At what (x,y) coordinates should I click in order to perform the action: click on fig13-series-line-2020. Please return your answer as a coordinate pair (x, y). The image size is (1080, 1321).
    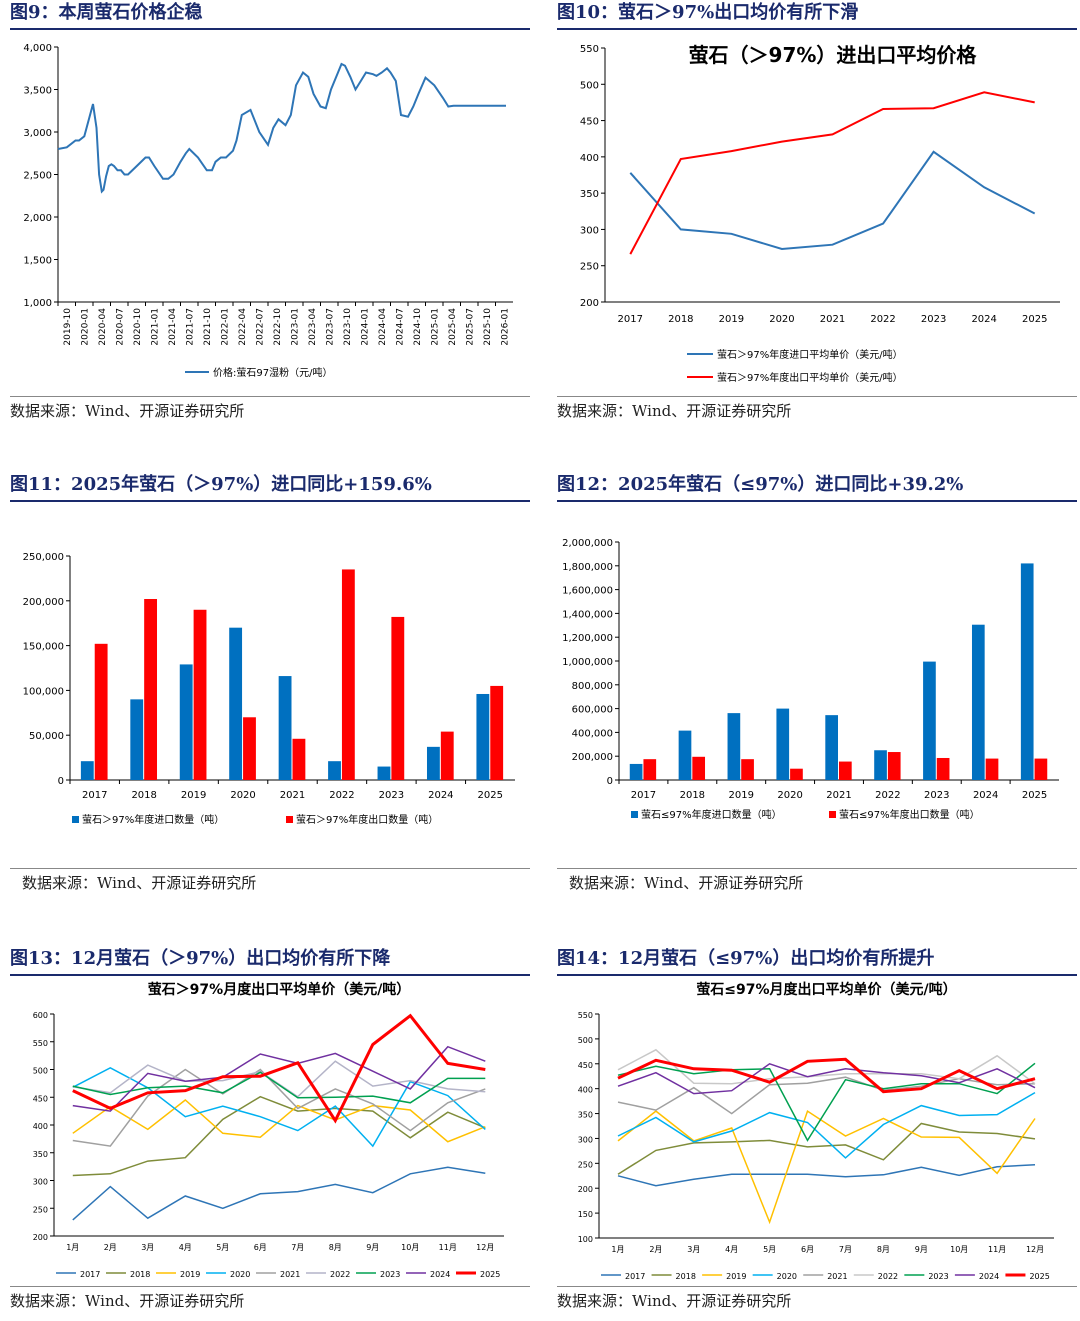
    Looking at the image, I should click on (279, 1107).